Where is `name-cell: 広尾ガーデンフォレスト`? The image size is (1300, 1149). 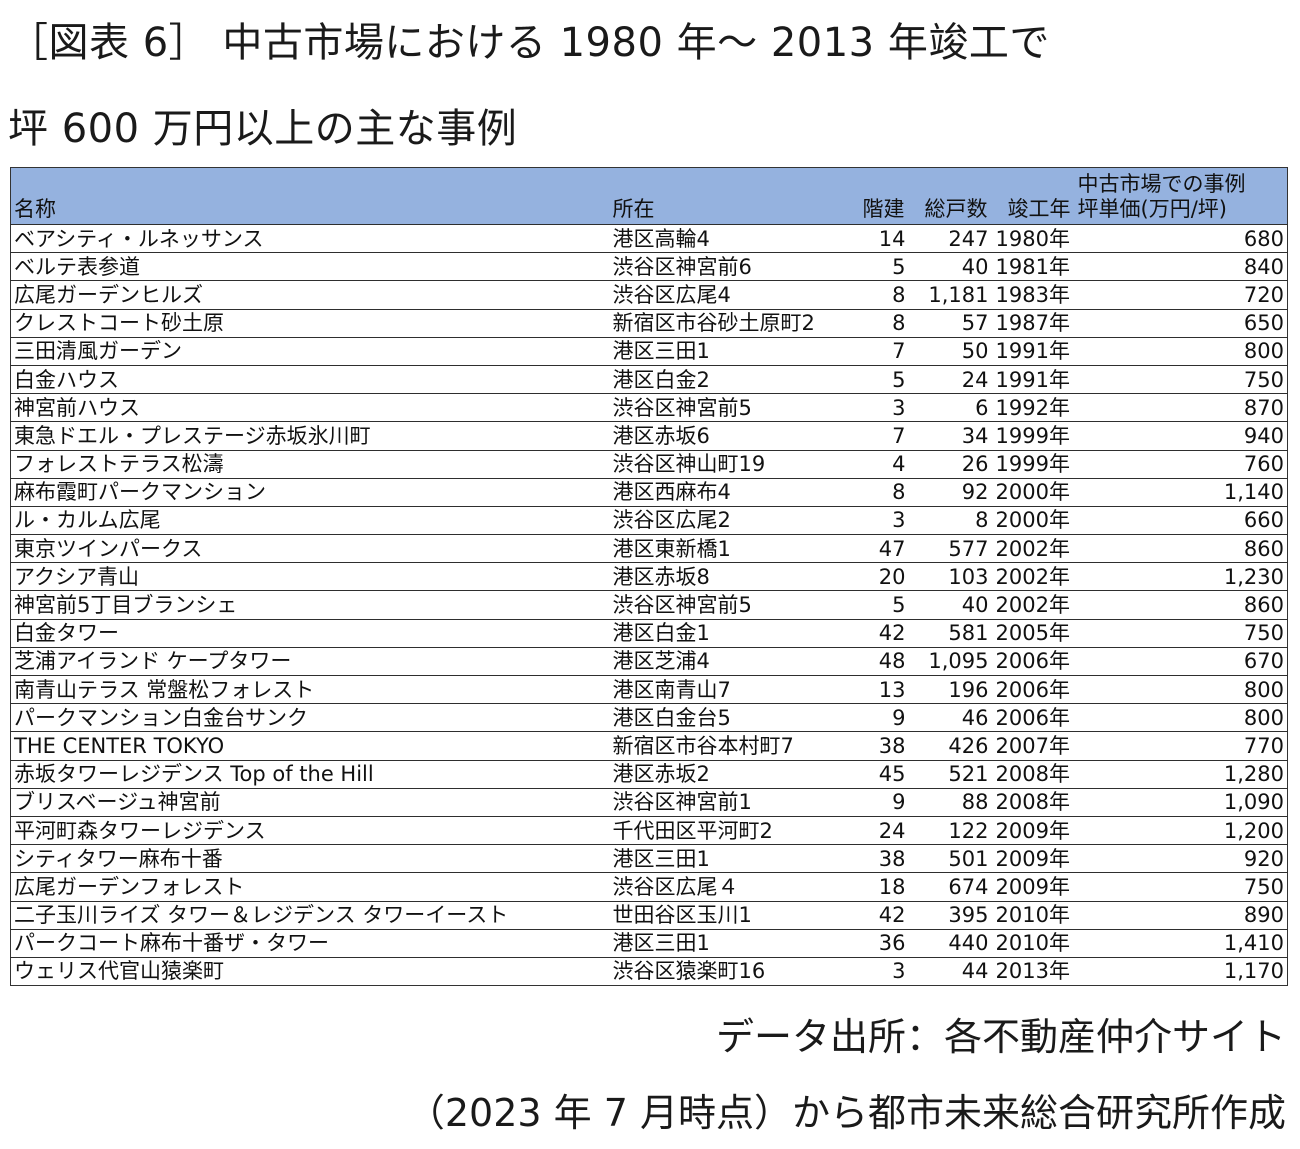 name-cell: 広尾ガーデンフォレスト is located at coordinates (310, 886).